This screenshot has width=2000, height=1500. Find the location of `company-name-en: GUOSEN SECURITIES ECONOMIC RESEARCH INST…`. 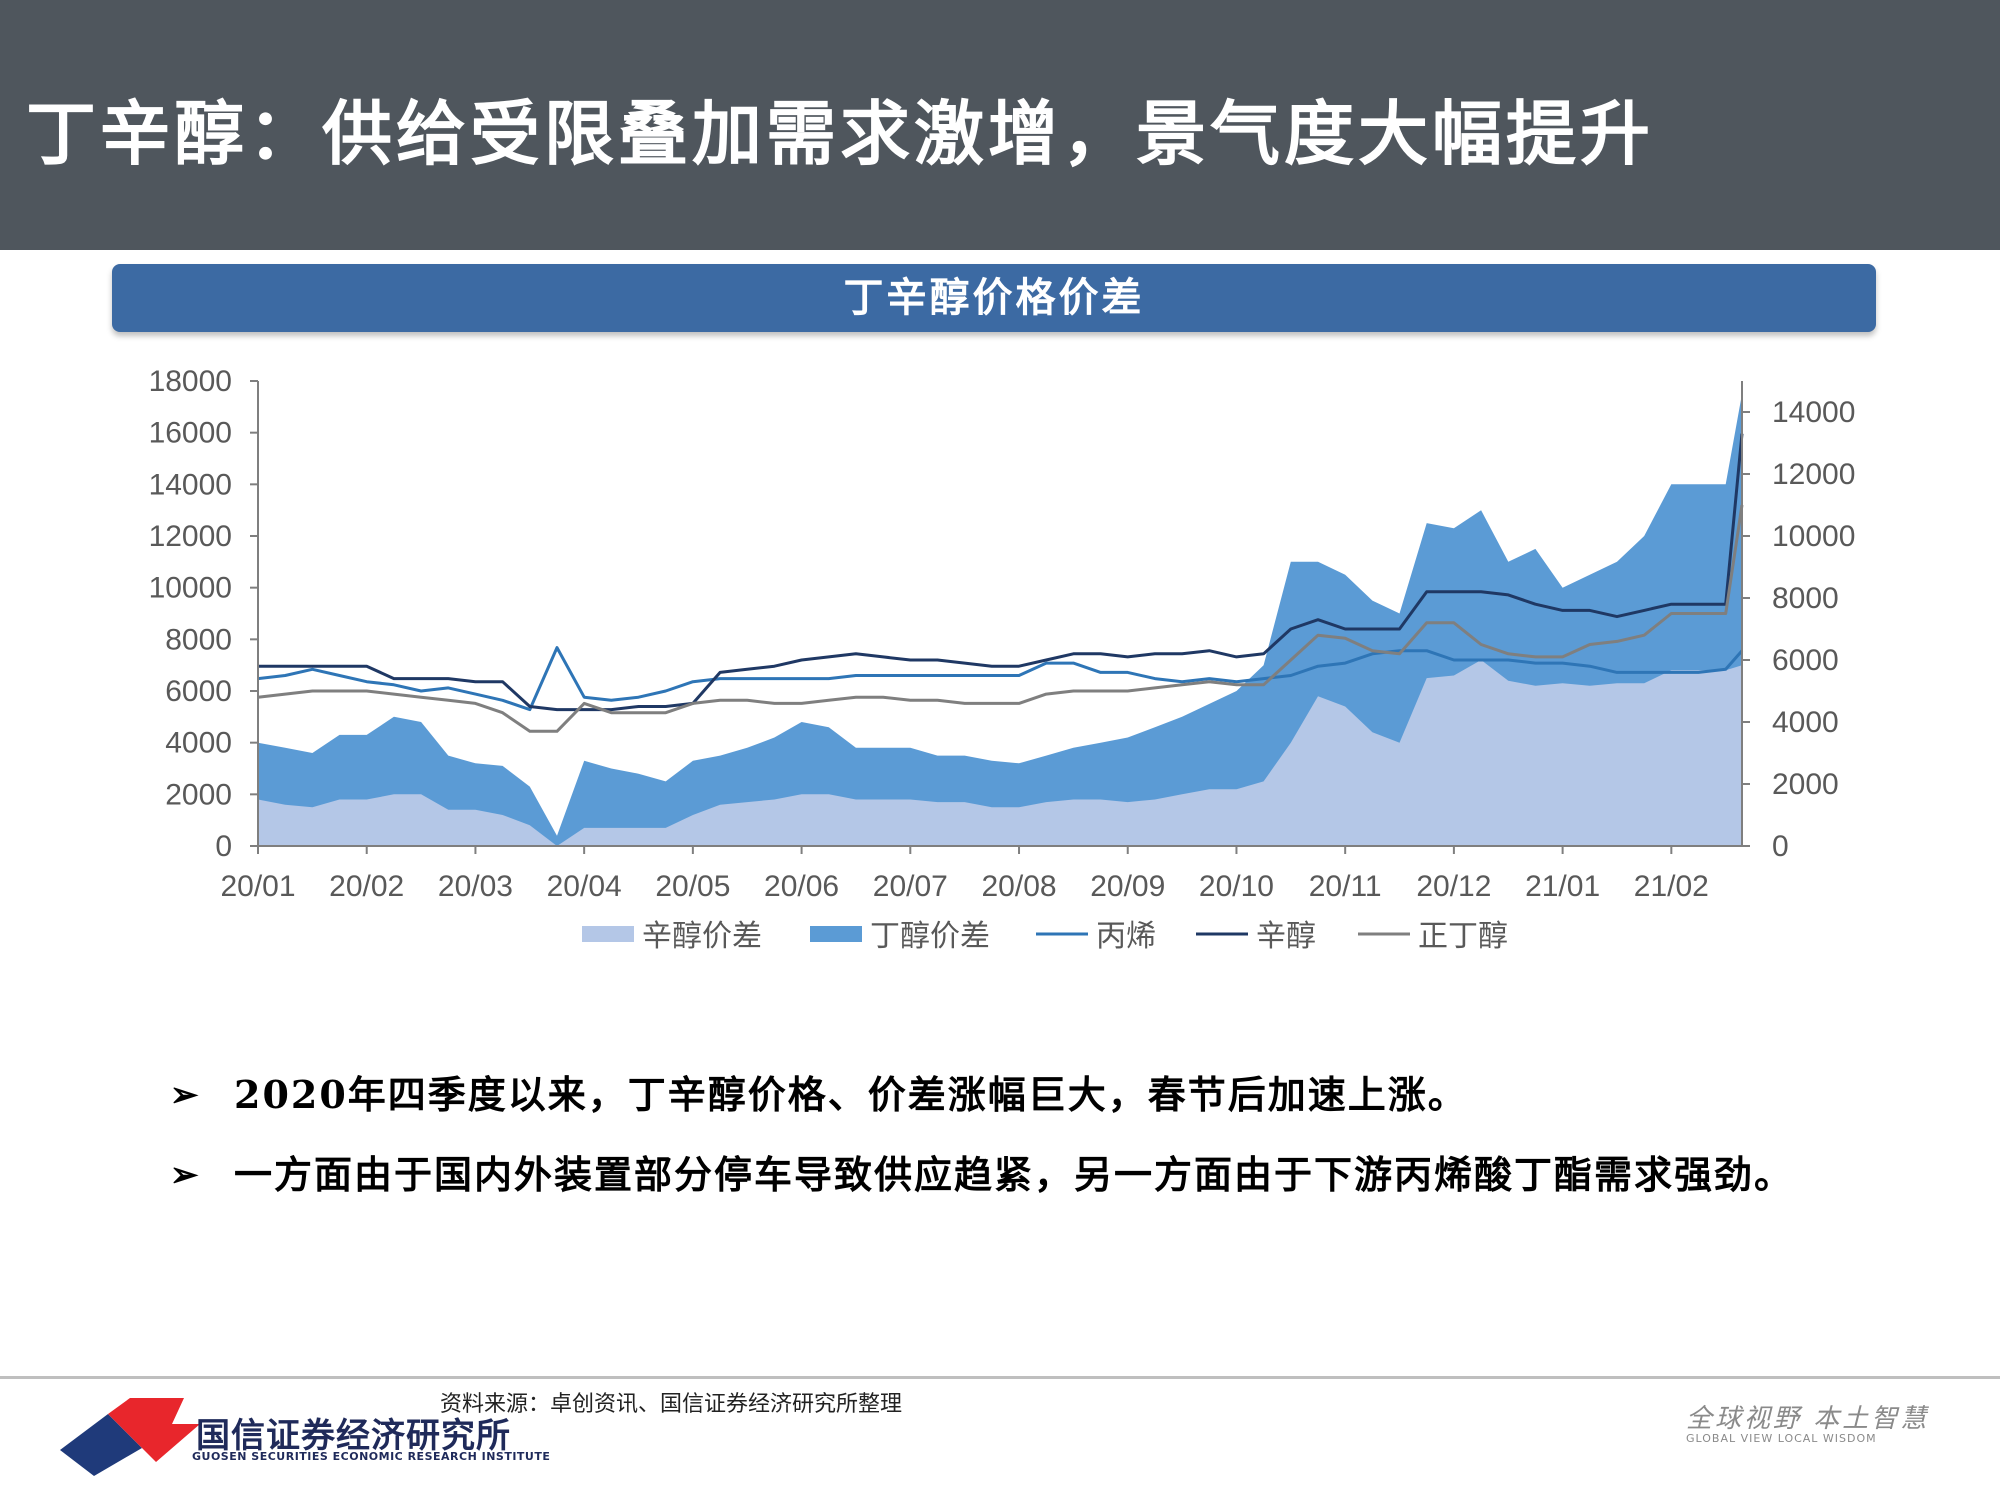

company-name-en: GUOSEN SECURITIES ECONOMIC RESEARCH INST… is located at coordinates (371, 1456).